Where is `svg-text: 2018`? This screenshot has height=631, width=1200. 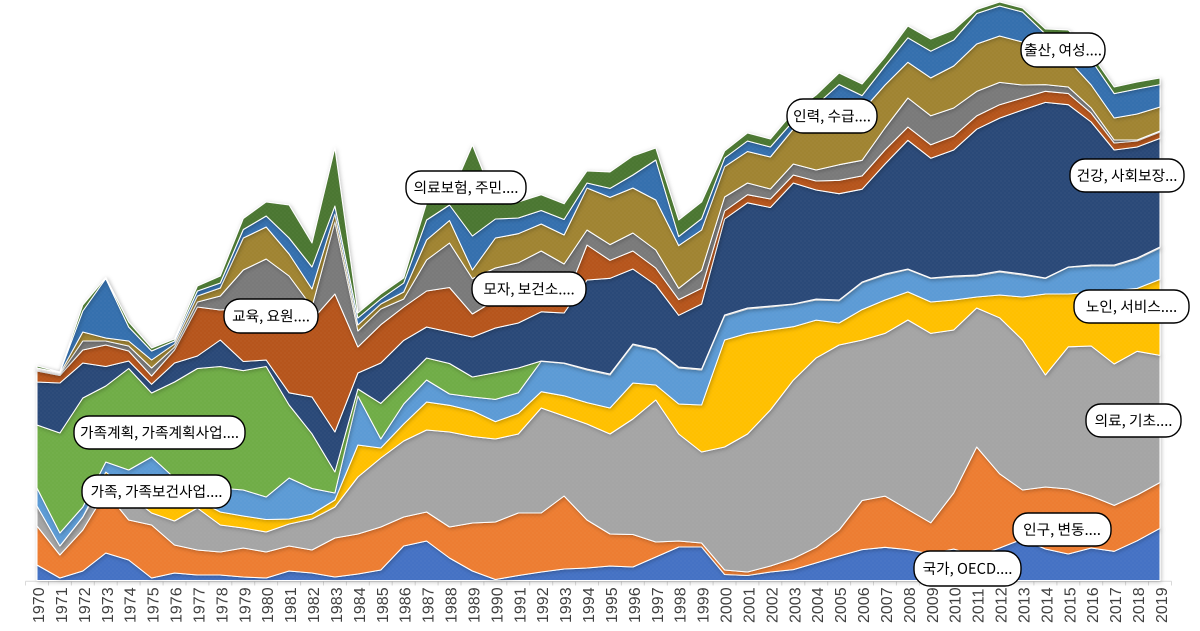 svg-text: 2018 is located at coordinates (1139, 605).